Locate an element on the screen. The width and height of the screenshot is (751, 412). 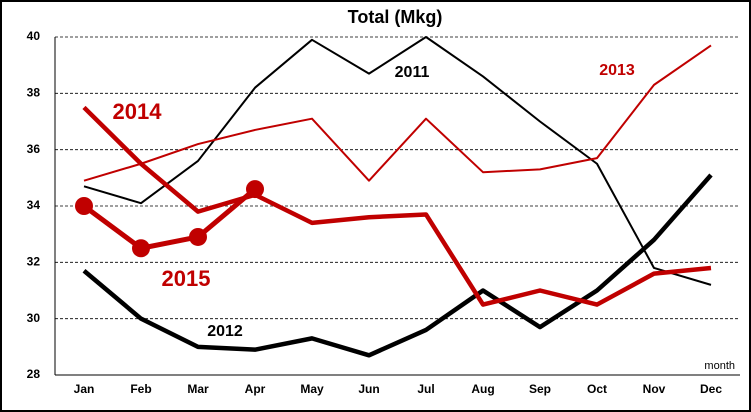
x-tick-label: Oct is located at coordinates (597, 389).